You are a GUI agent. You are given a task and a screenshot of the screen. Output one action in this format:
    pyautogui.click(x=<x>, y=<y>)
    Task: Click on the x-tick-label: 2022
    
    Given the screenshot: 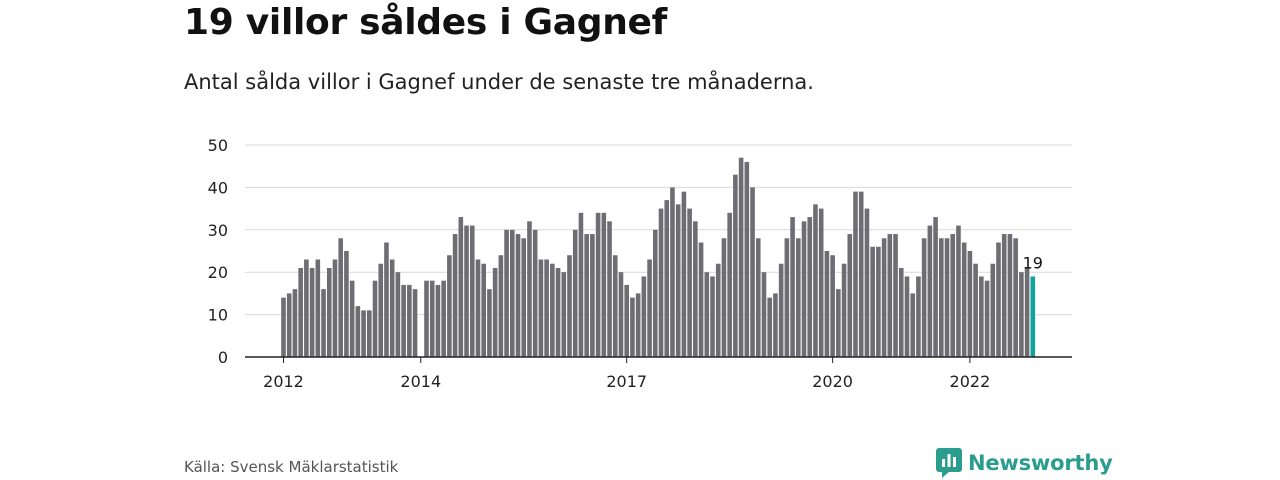 What is the action you would take?
    pyautogui.click(x=970, y=381)
    